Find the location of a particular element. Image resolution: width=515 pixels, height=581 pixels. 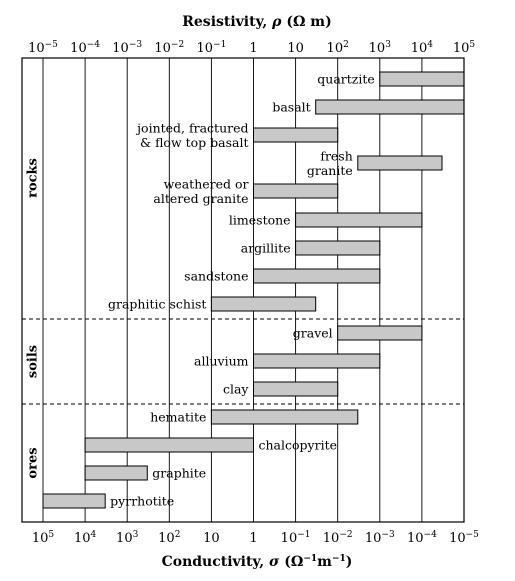

top-axis-title: Resistivity, ρ (Ω m) is located at coordinates (256, 22).